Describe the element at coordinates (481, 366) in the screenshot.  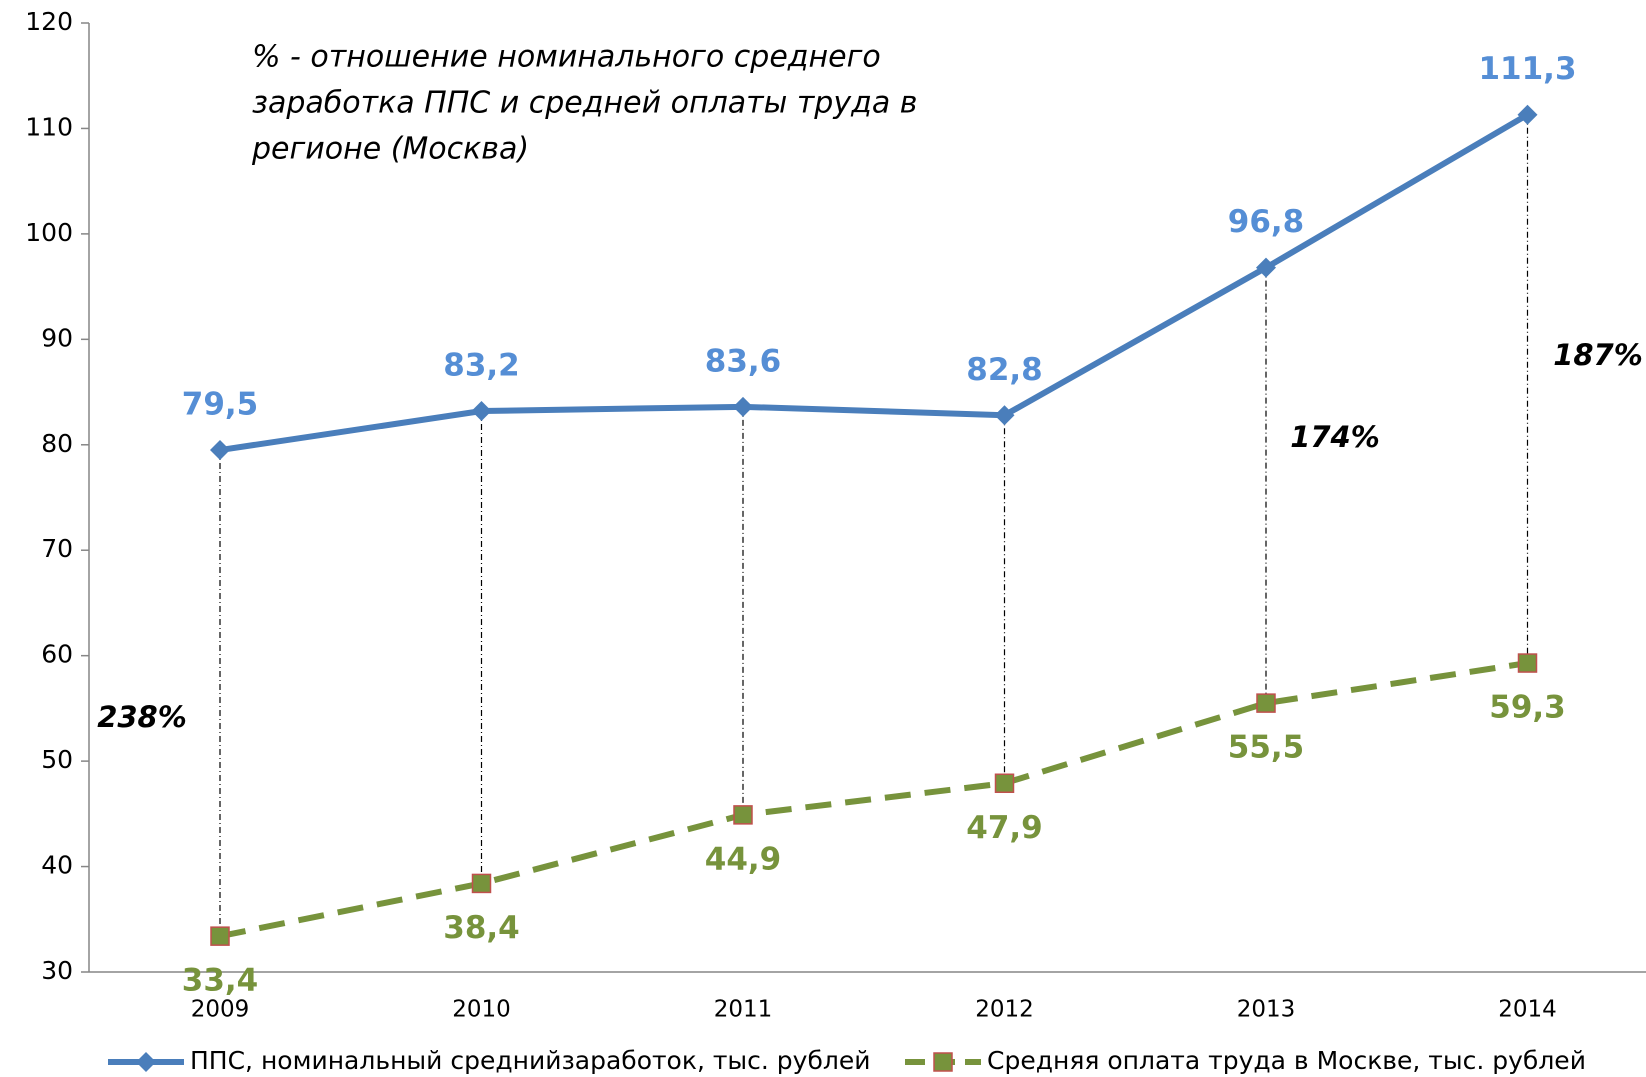
I see `data-label: 83,2` at that location.